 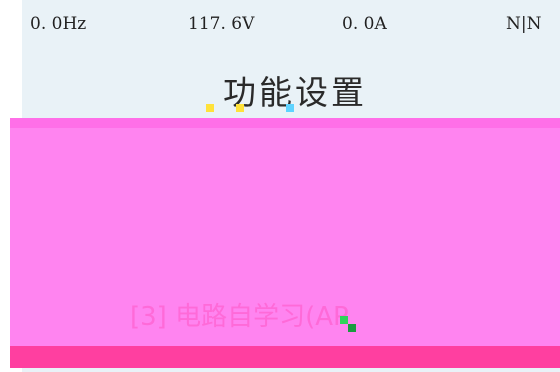 What do you see at coordinates (295, 92) in the screenshot?
I see `page-title: 功能设置` at bounding box center [295, 92].